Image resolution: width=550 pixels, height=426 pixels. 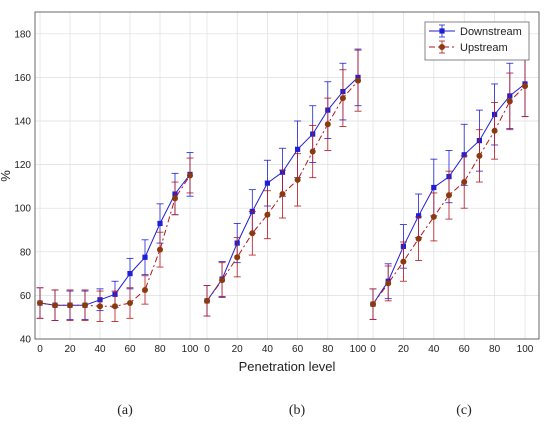 What do you see at coordinates (22, 209) in the screenshot?
I see `y-tick-label: 100` at bounding box center [22, 209].